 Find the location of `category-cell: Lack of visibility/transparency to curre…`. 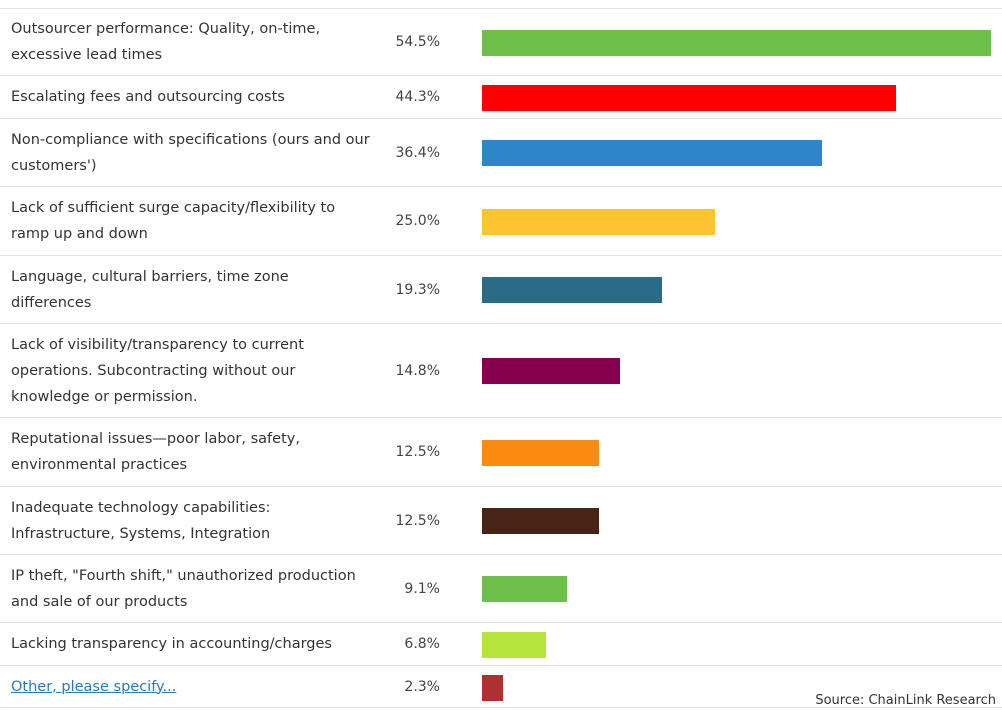

category-cell: Lack of visibility/transparency to curre… is located at coordinates (191, 370).